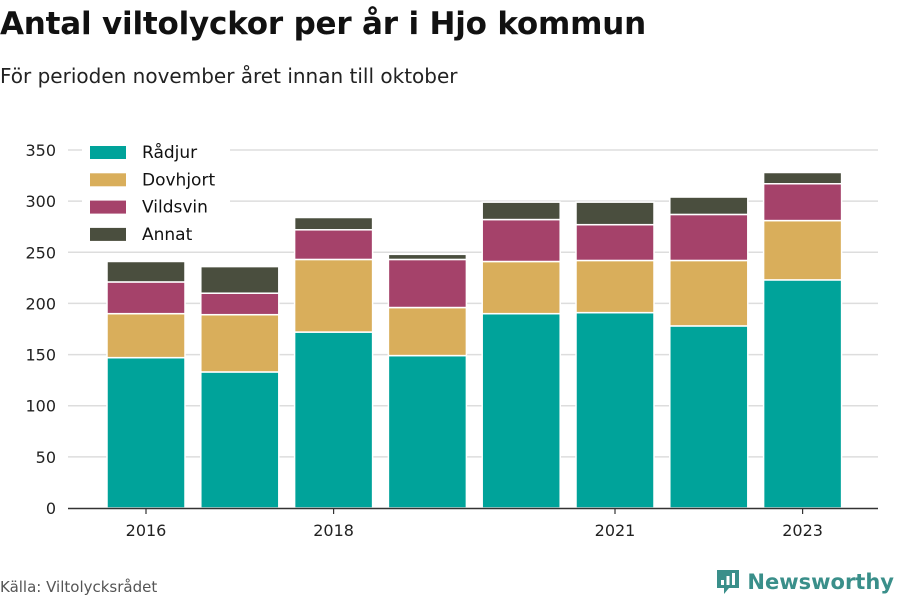 The height and width of the screenshot is (600, 900). What do you see at coordinates (333, 420) in the screenshot?
I see `bar-segment-rådjur-2018` at bounding box center [333, 420].